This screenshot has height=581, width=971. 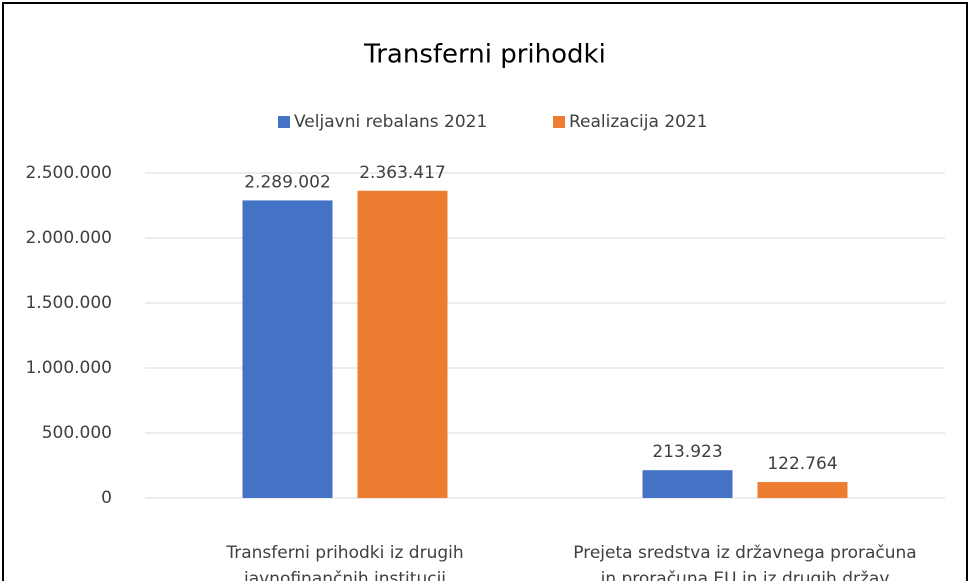 I want to click on x-tick-label: javnofinančnih institucij, so click(x=344, y=575).